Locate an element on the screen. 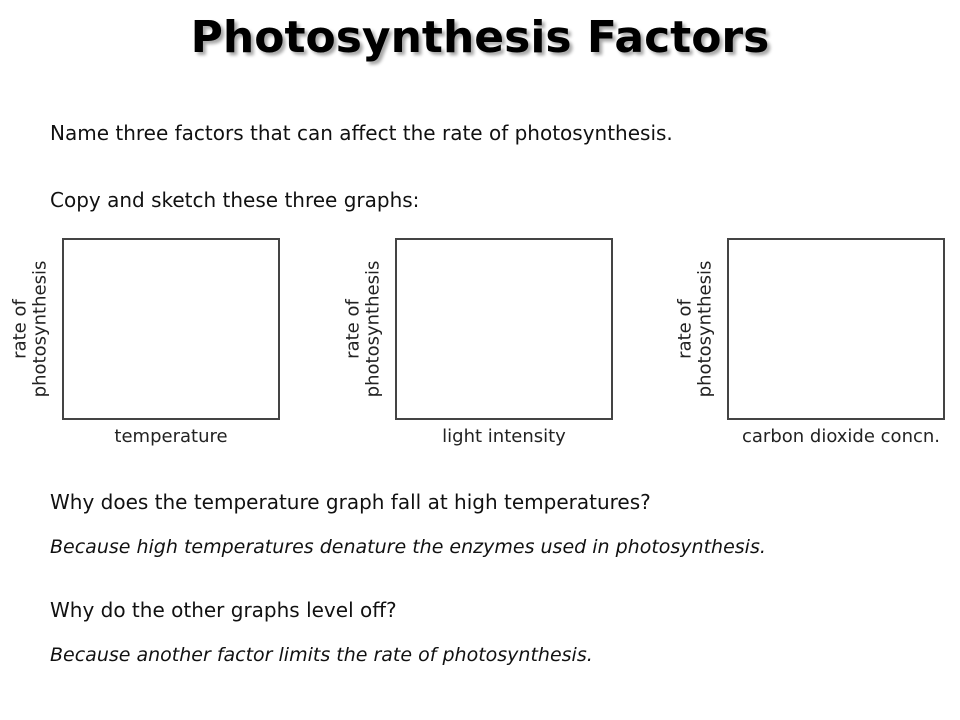 The image size is (960, 720). x-axis-label: temperature is located at coordinates (171, 436).